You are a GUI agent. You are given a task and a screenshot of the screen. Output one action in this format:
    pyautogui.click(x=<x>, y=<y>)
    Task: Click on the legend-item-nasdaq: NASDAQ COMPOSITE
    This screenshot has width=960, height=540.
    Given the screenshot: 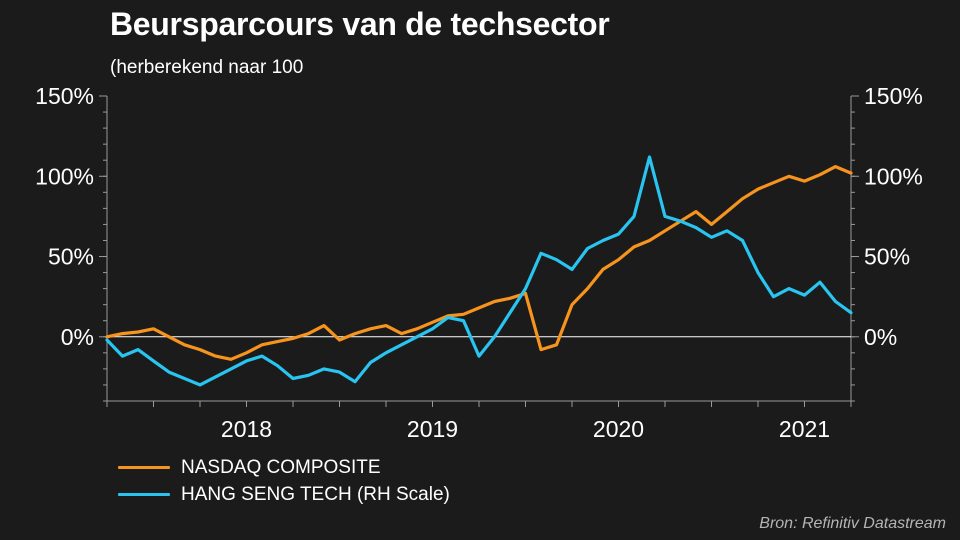 What is the action you would take?
    pyautogui.click(x=284, y=467)
    